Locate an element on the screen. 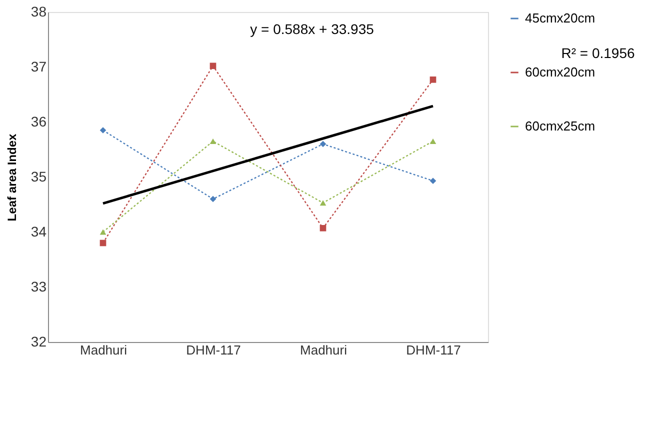  legend-label: 60cmx20cm is located at coordinates (560, 72).